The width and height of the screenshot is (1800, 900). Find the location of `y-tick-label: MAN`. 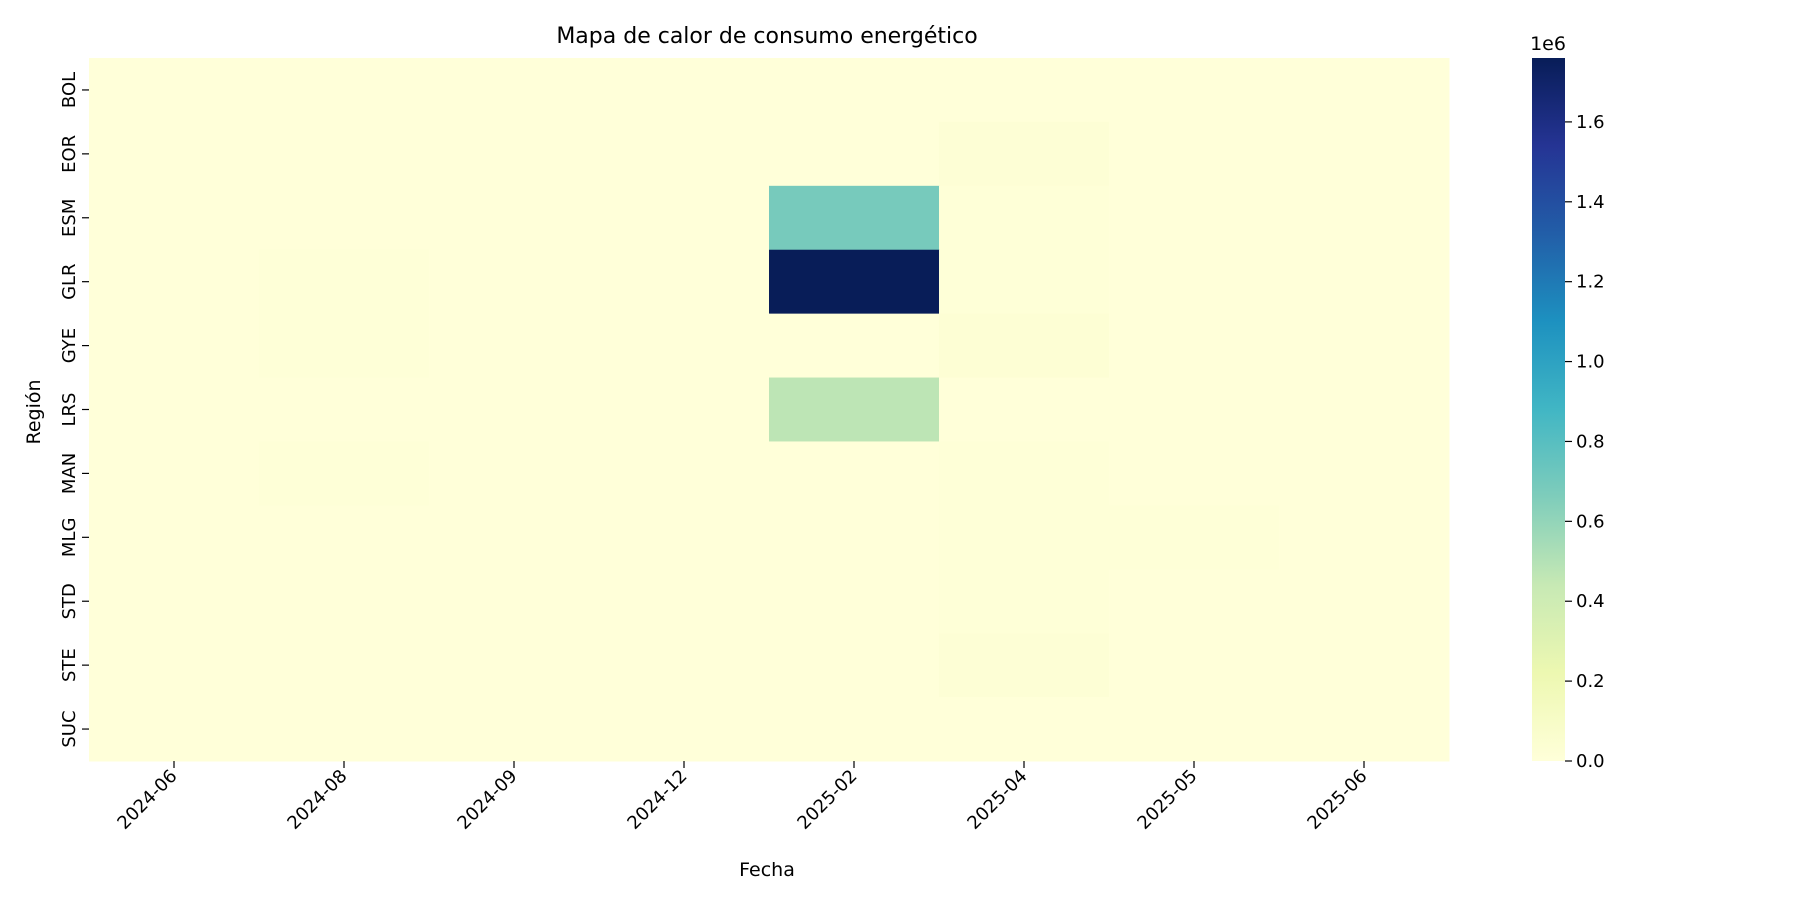

y-tick-label: MAN is located at coordinates (69, 473).